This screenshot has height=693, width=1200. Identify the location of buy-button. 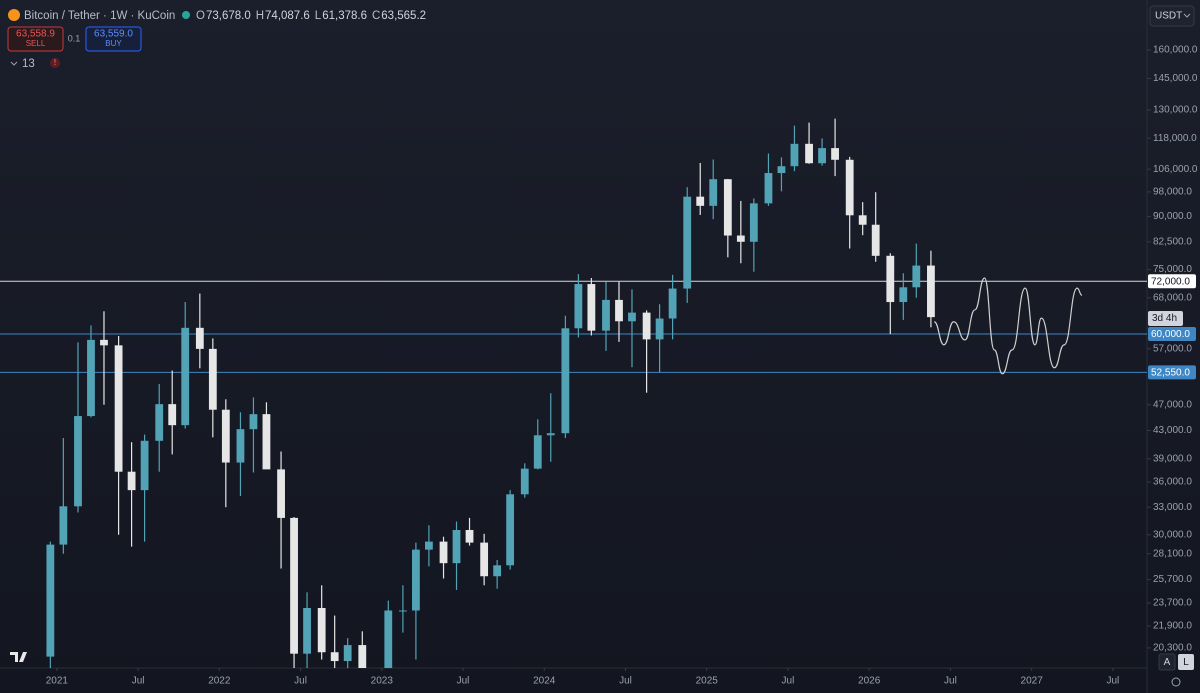
(113, 39).